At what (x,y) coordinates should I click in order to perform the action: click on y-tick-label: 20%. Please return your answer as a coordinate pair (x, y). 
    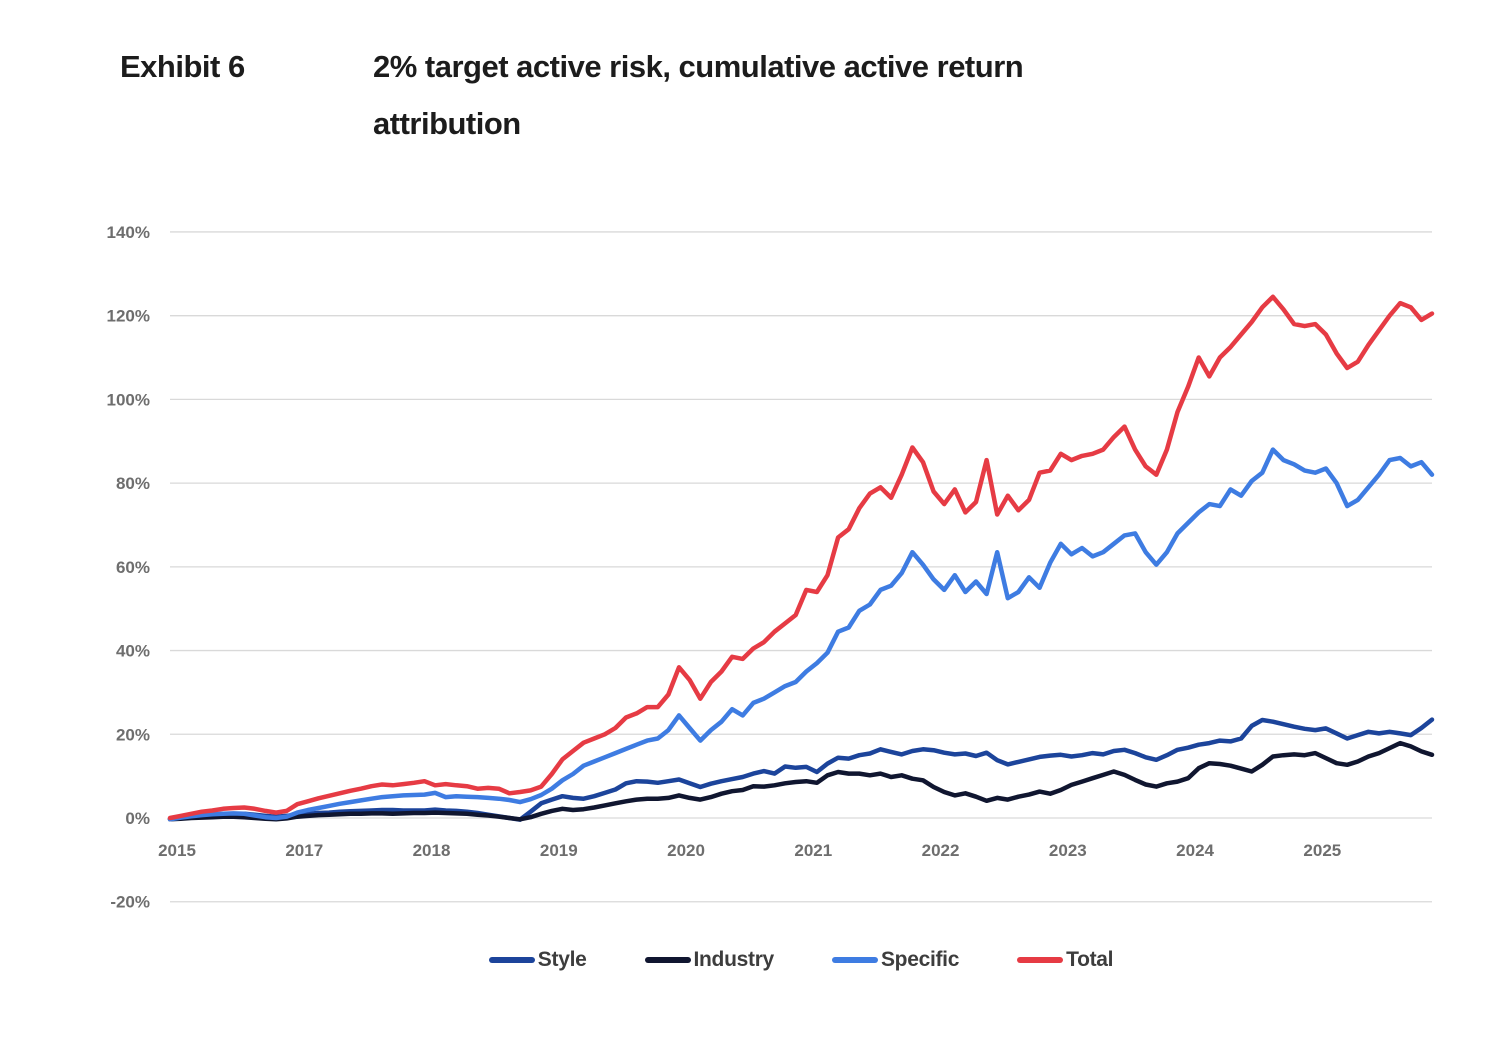
    Looking at the image, I should click on (133, 734).